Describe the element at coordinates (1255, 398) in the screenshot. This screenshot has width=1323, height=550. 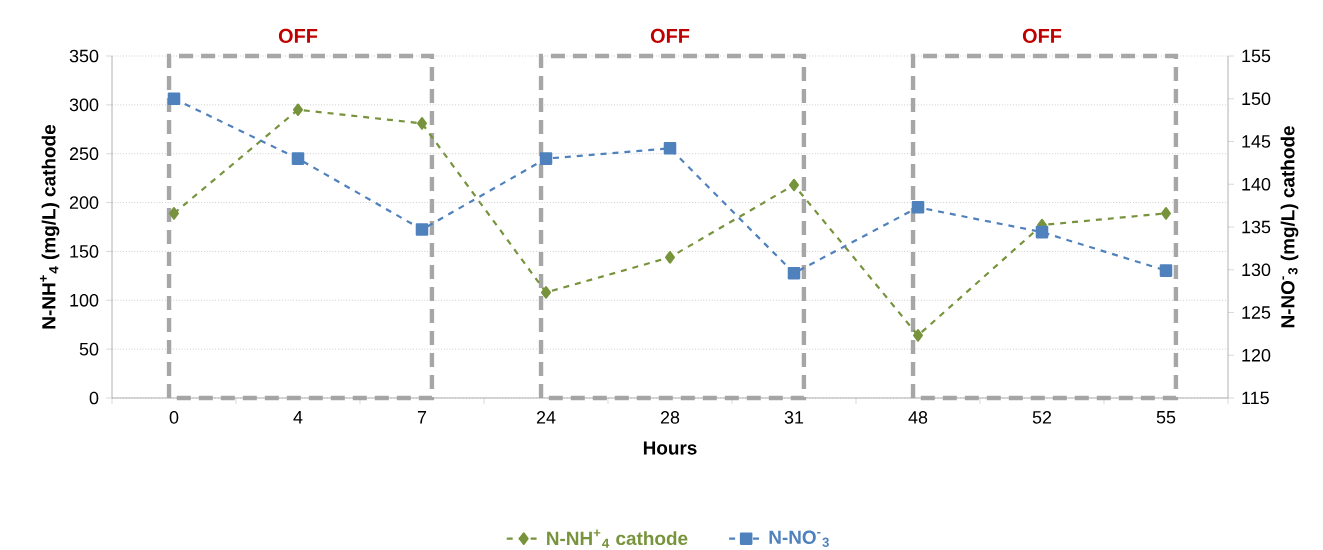
I see `y2-tick-label: 115` at that location.